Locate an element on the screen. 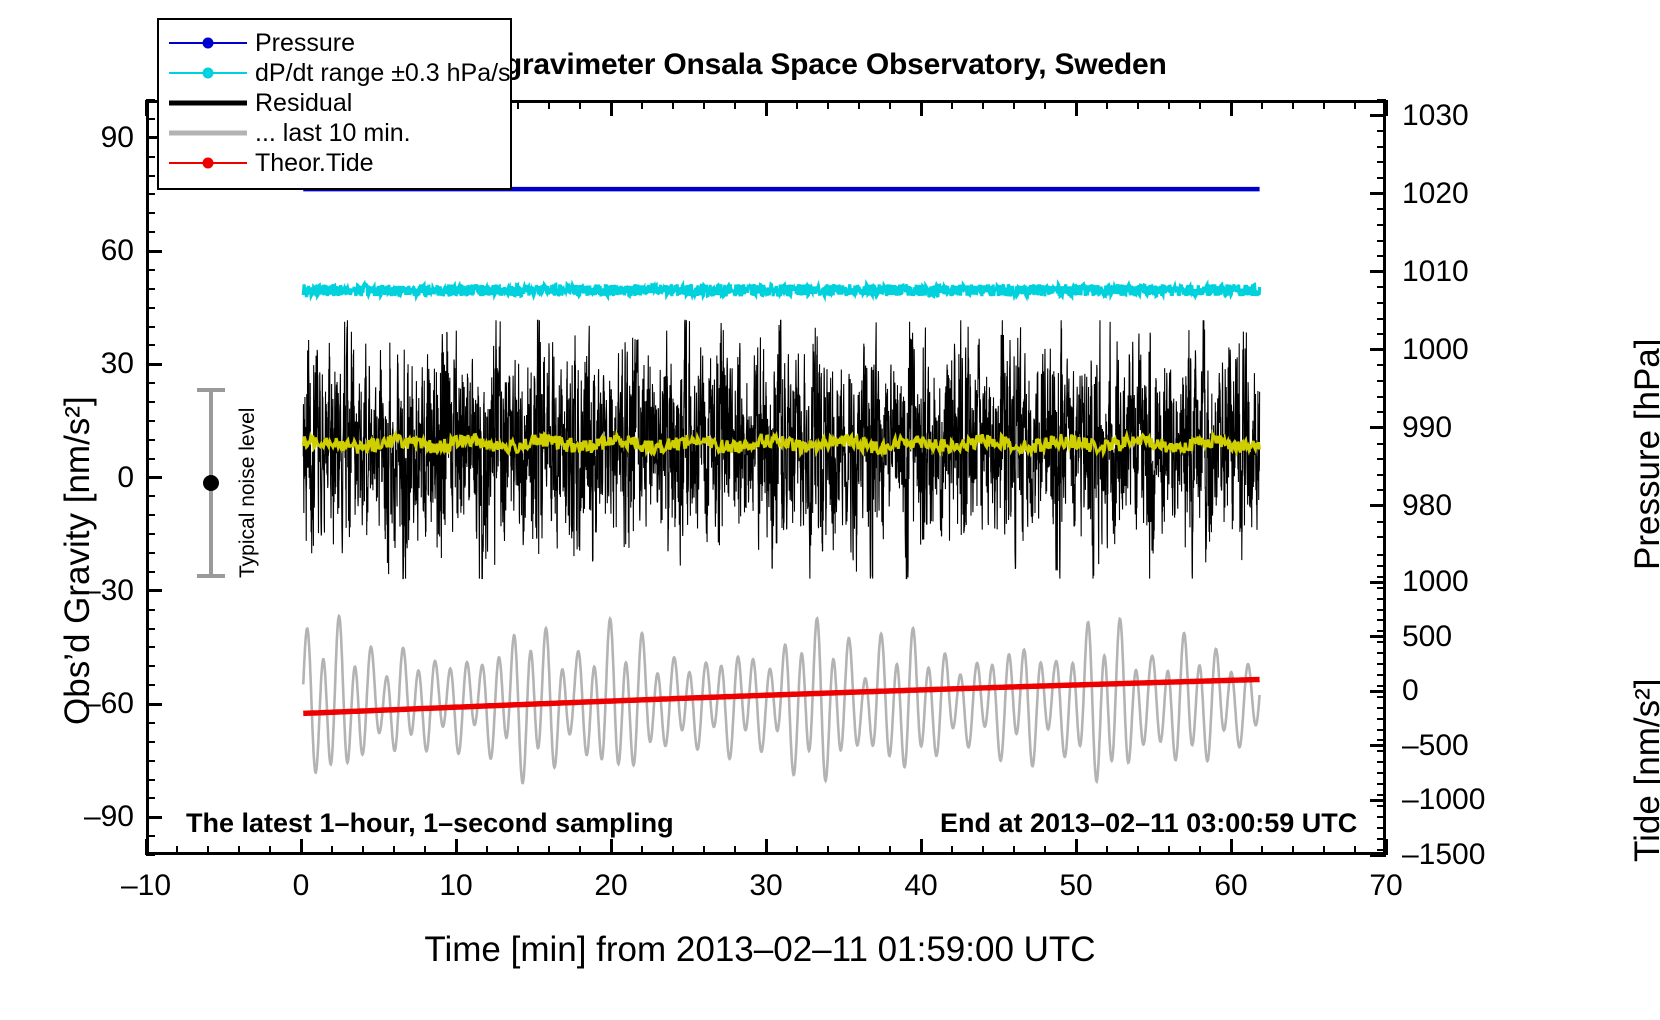  legend-item-theor-tide: Theor.Tide is located at coordinates (334, 163).